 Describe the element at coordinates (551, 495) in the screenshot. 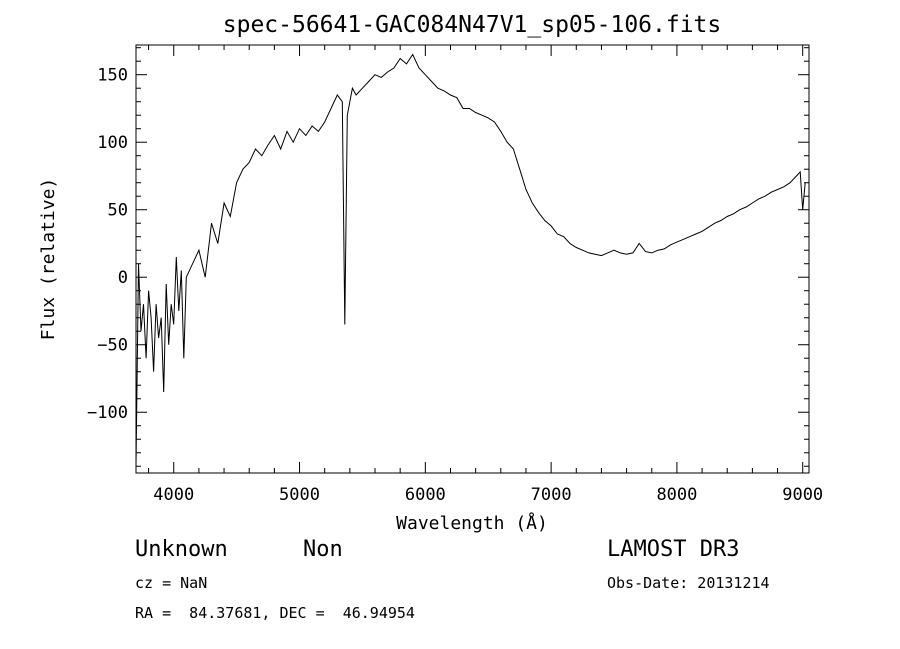

I see `x-tick-label: 7000` at that location.